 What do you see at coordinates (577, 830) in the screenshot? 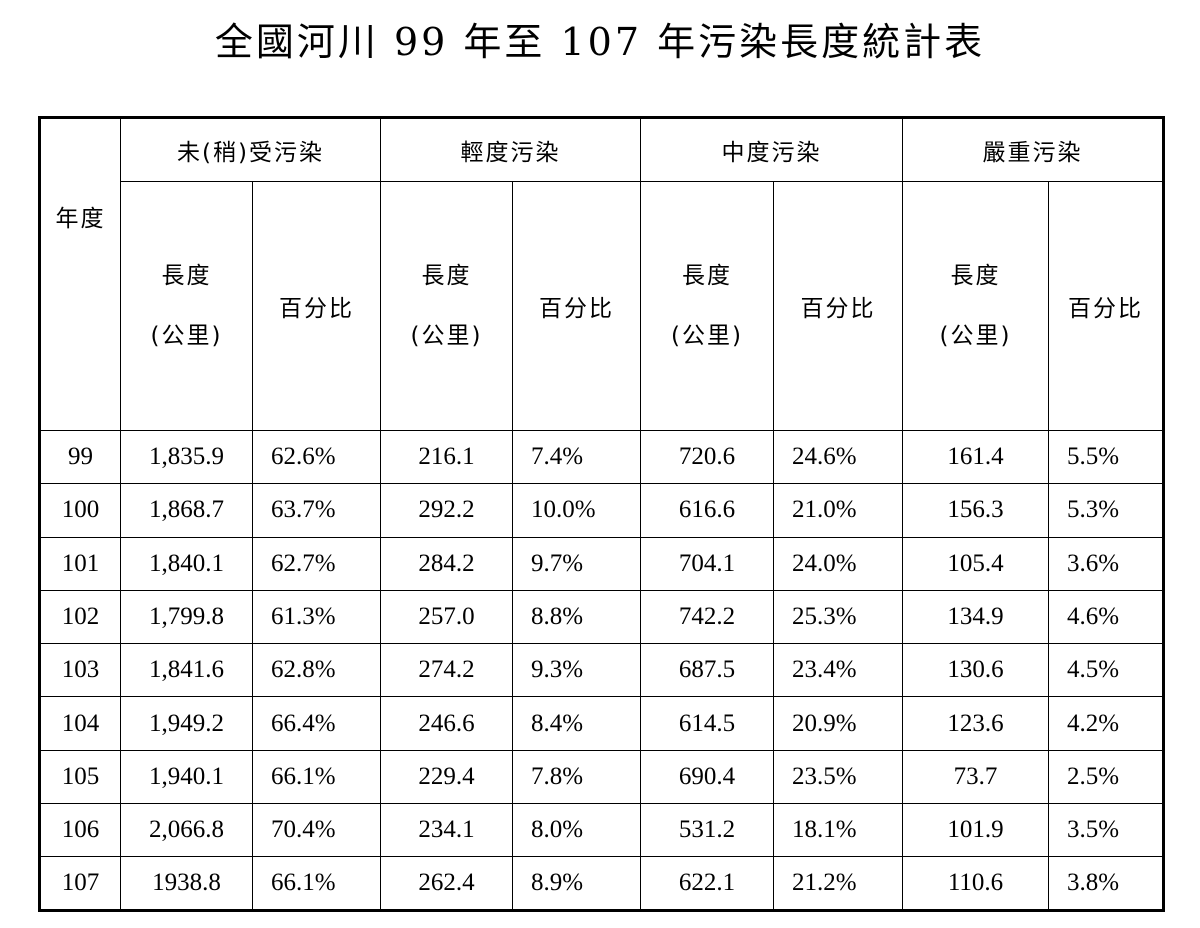
I see `light-percent-cell: 8.0%` at bounding box center [577, 830].